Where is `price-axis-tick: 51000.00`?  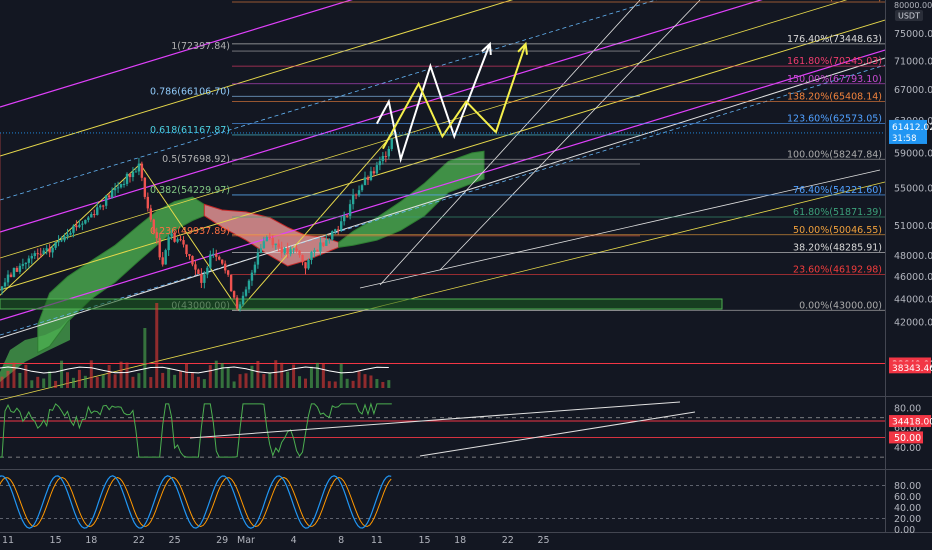
price-axis-tick: 51000.00 is located at coordinates (913, 226).